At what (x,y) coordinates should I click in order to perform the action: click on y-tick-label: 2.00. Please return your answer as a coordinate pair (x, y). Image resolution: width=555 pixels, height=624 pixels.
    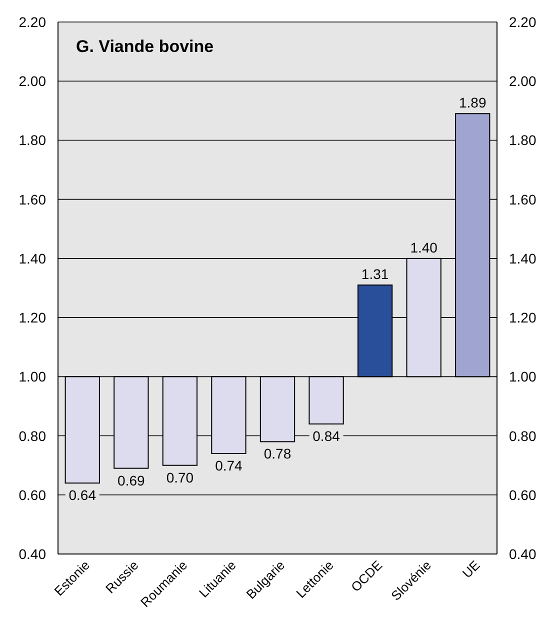
    Looking at the image, I should click on (32, 81).